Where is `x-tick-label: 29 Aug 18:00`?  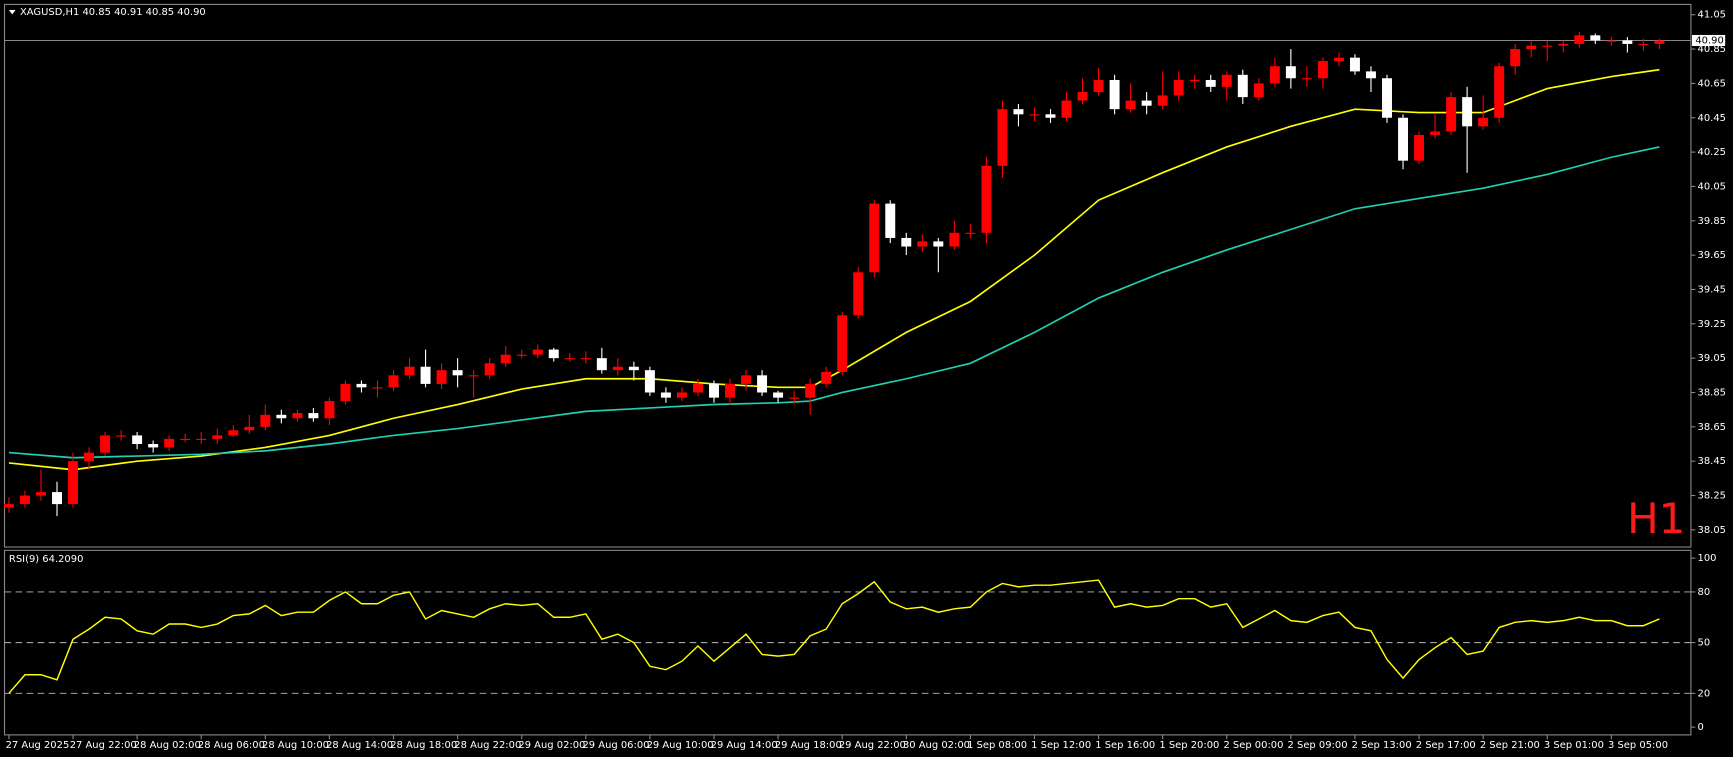
x-tick-label: 29 Aug 18:00 is located at coordinates (808, 745).